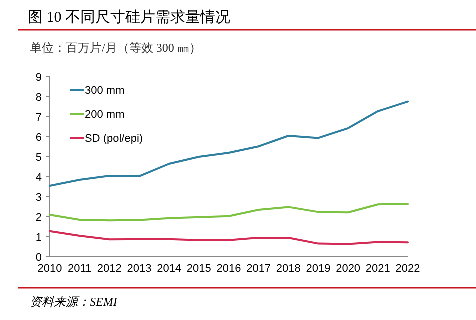  I want to click on chart-title: 图 10 不同尺寸硅片需求量情况, so click(129, 17).